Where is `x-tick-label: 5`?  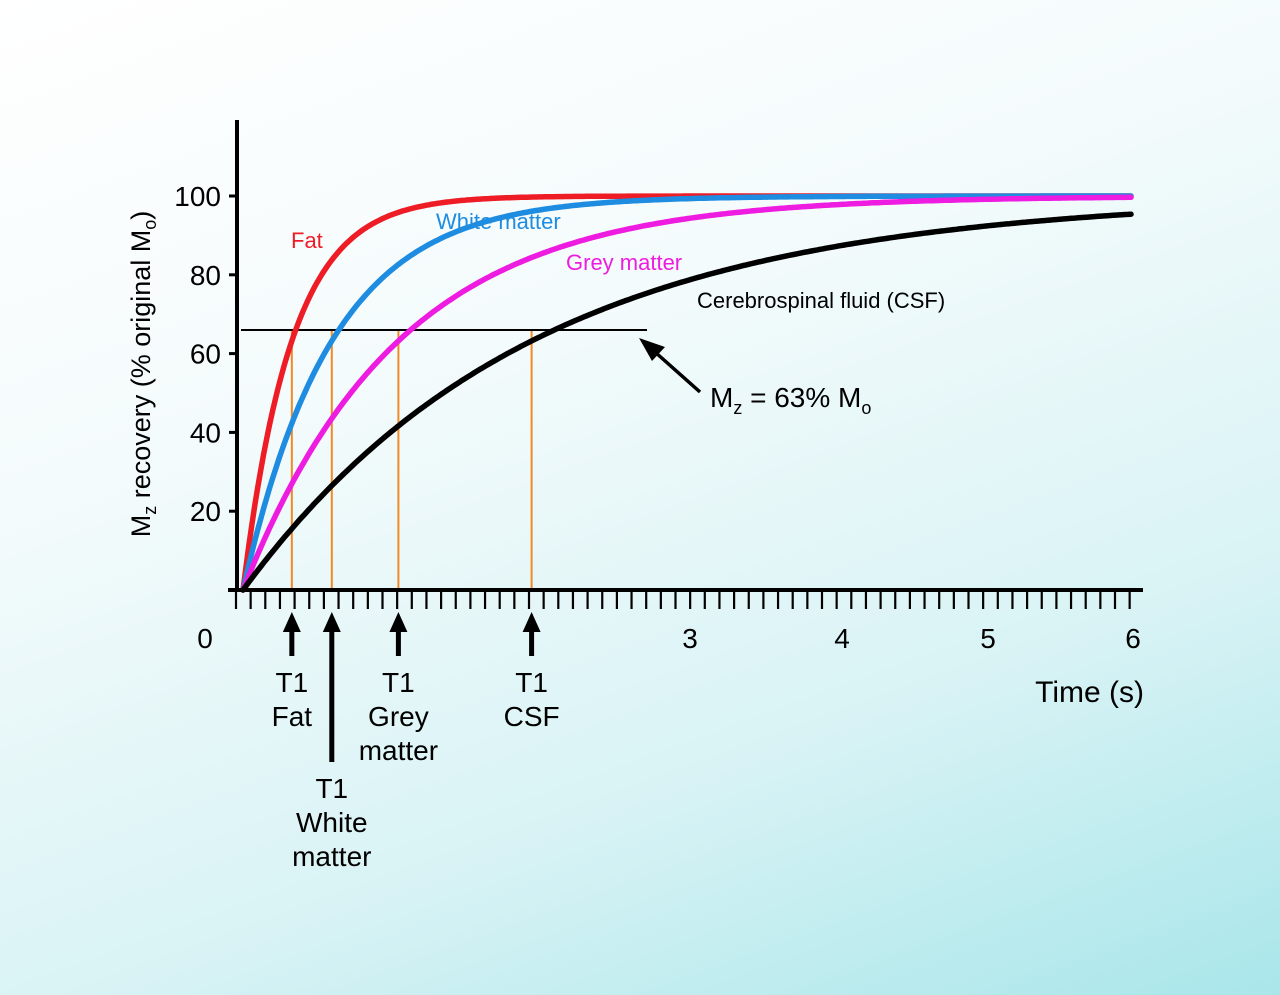
x-tick-label: 5 is located at coordinates (988, 638).